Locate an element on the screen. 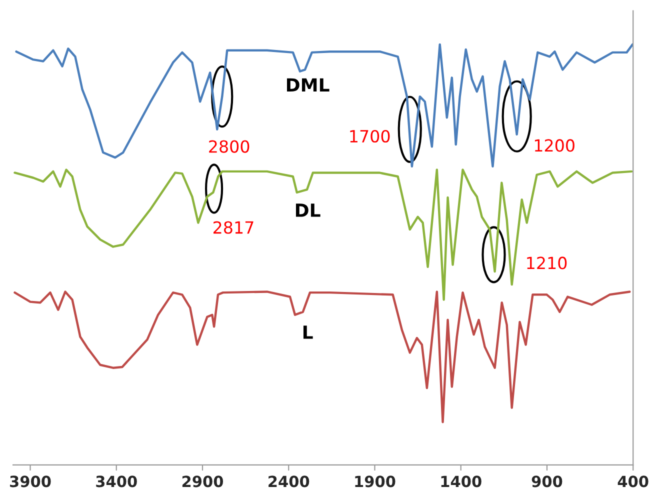  x-tick-label: 1900 is located at coordinates (375, 482).